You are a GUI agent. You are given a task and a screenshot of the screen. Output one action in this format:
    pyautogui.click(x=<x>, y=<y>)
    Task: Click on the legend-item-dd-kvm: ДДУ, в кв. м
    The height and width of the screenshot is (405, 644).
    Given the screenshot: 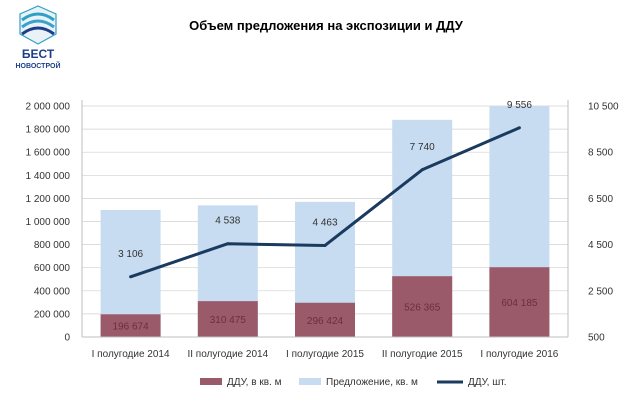 What is the action you would take?
    pyautogui.click(x=241, y=382)
    